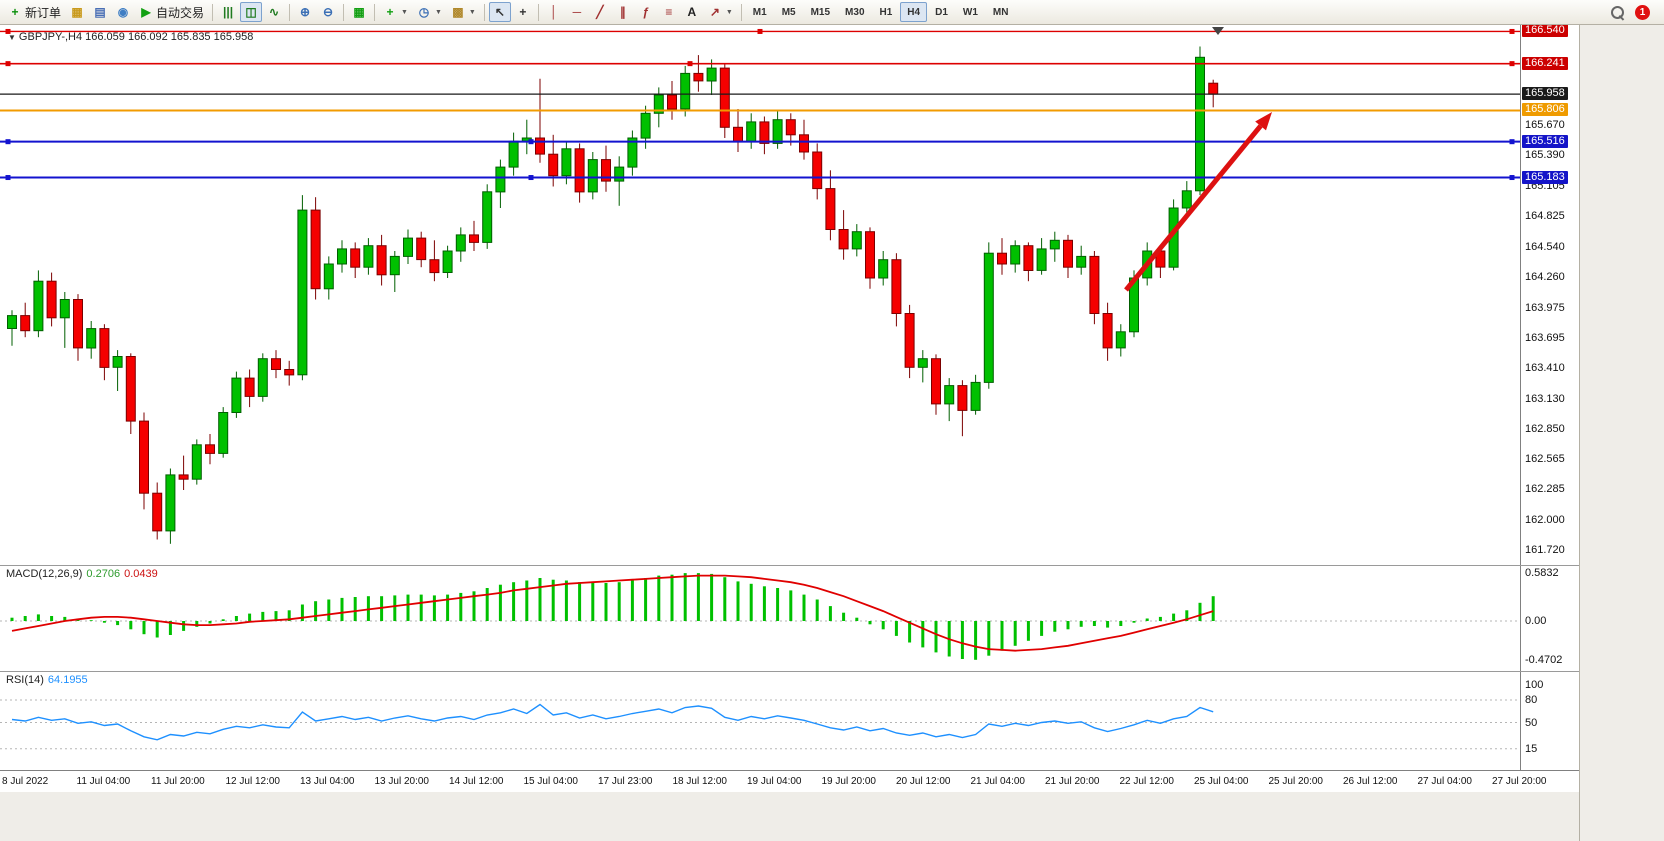  Describe the element at coordinates (760, 618) in the screenshot. I see `macd-panel` at that location.